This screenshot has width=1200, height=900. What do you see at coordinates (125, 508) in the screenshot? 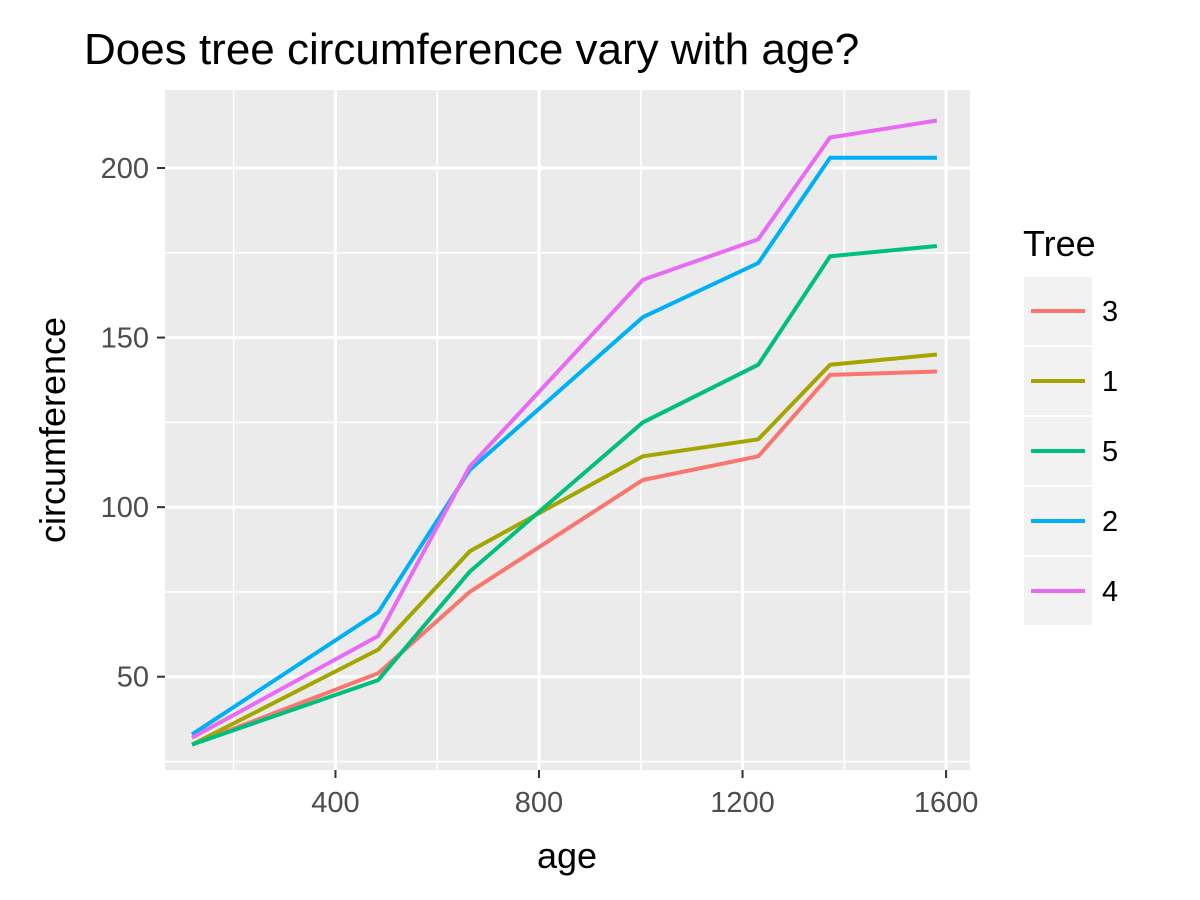
I see `y-tick-label: 100` at bounding box center [125, 508].